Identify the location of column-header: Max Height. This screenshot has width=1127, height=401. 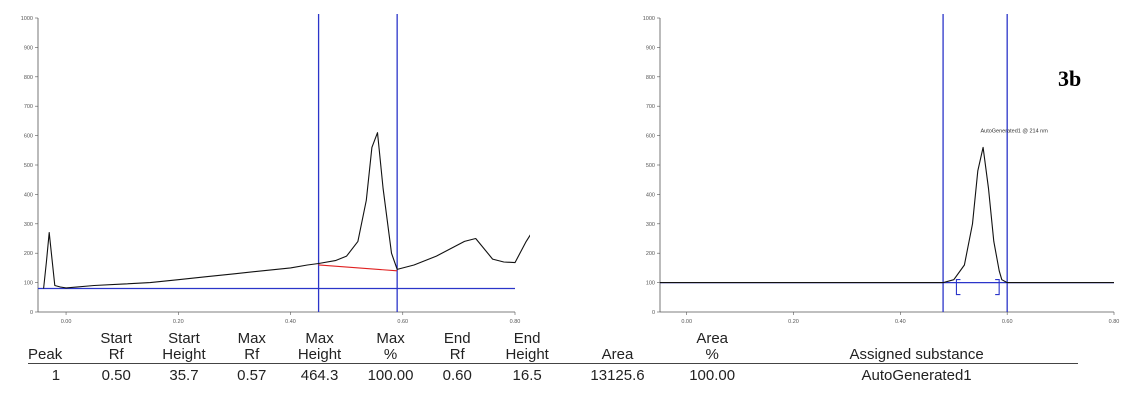
(320, 347).